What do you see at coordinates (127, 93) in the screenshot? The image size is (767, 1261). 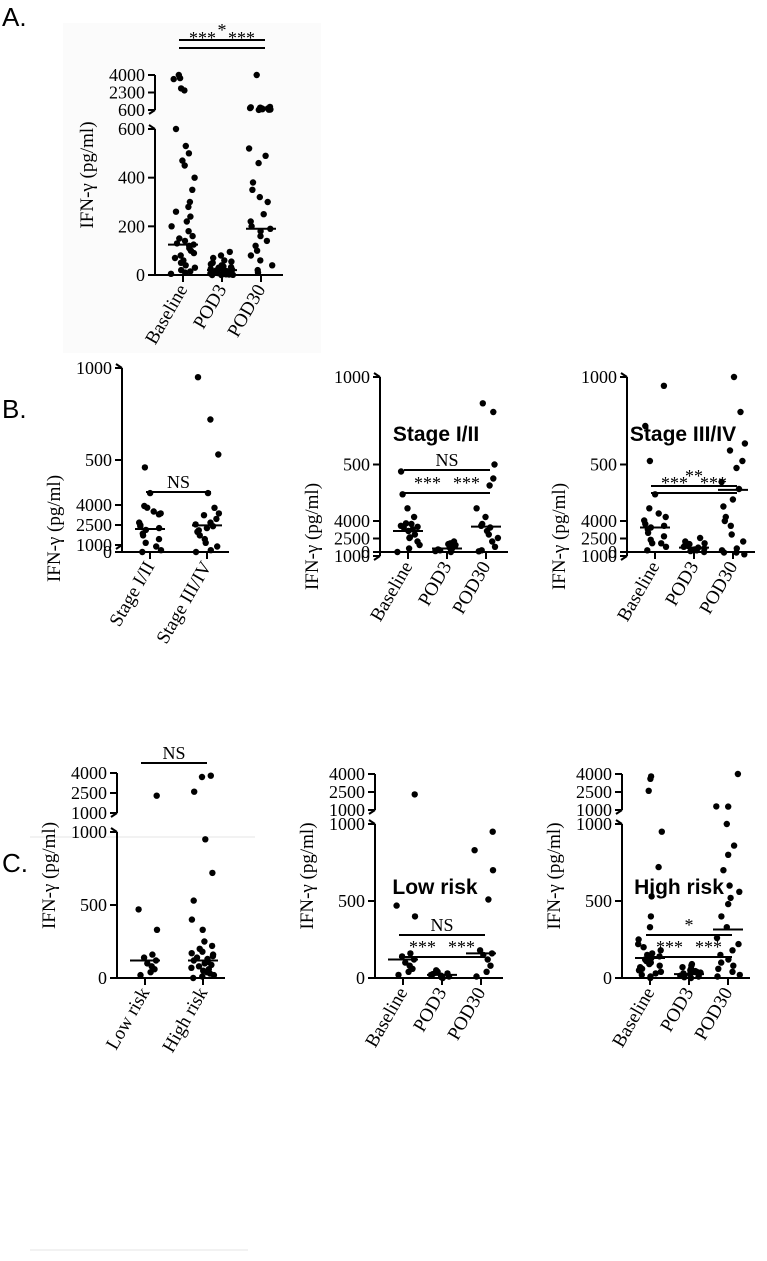 I see `y-tick-label: 2300` at bounding box center [127, 93].